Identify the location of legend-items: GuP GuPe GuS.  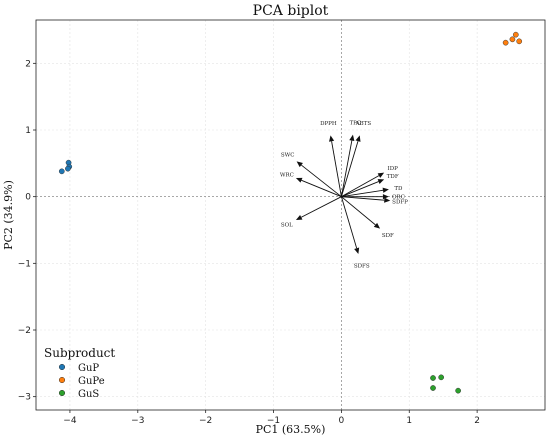
(81, 381).